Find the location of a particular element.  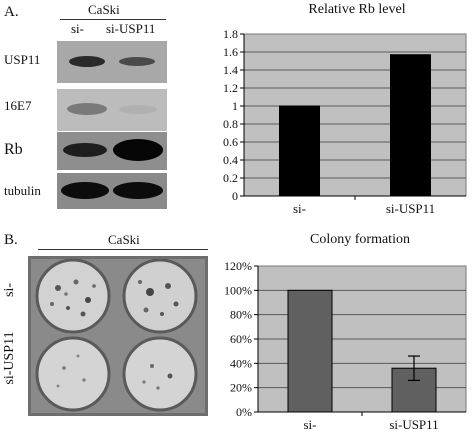

chart1-xtick-label: si-USP11 is located at coordinates (410, 208).